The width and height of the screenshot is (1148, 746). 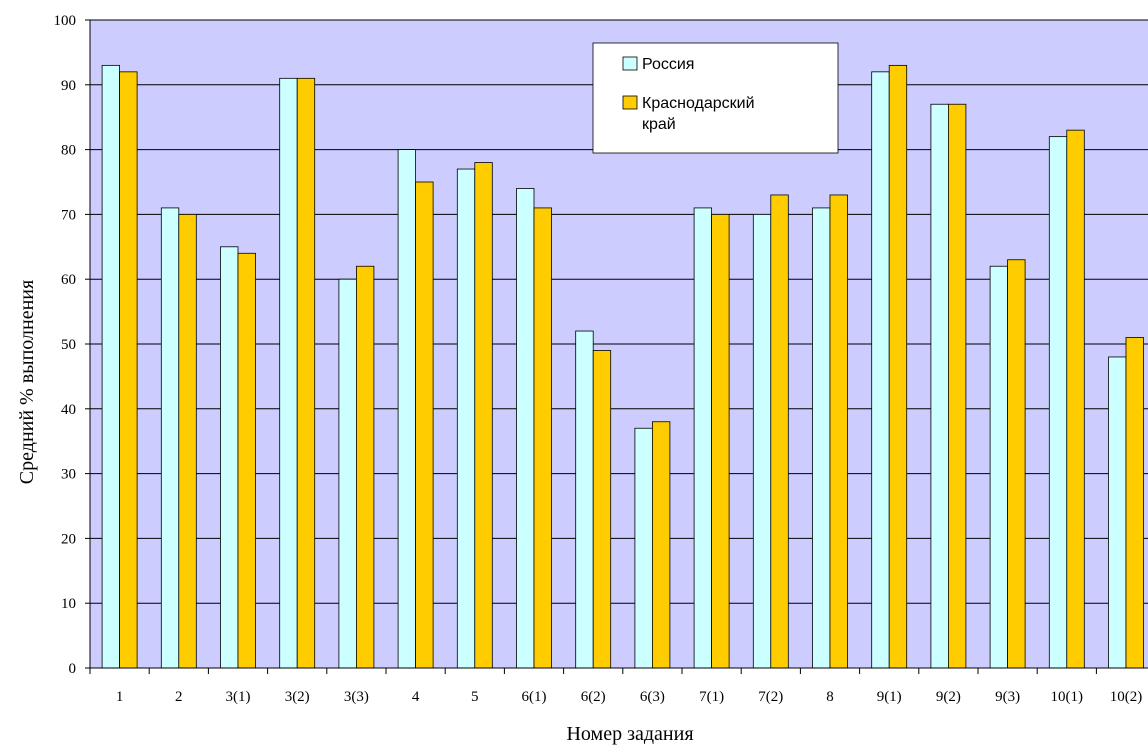 What do you see at coordinates (297, 697) in the screenshot?
I see `x-tick-label: 3(2)` at bounding box center [297, 697].